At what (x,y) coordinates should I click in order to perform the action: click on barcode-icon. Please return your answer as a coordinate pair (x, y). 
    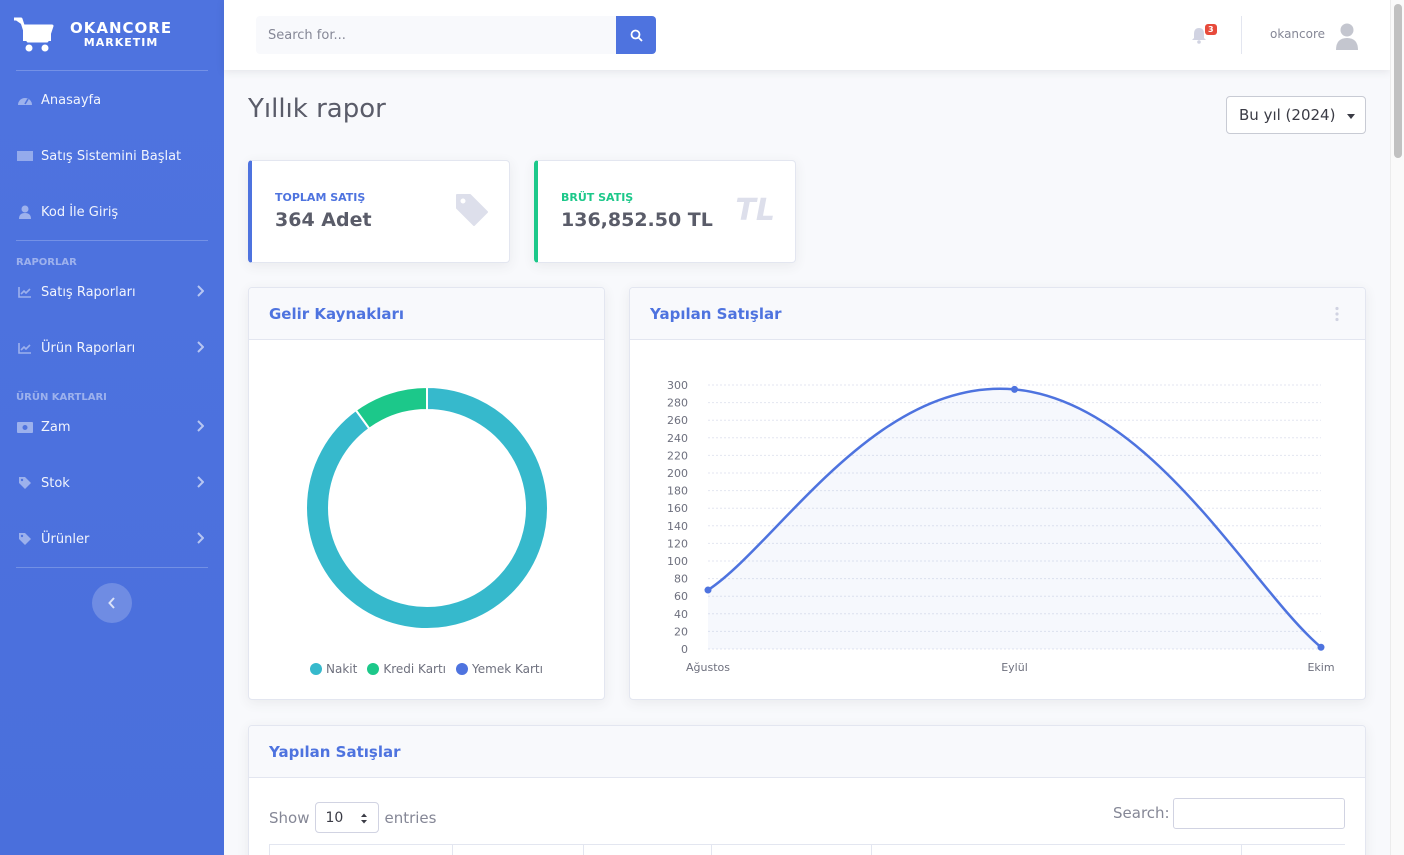
    Looking at the image, I should click on (25, 156).